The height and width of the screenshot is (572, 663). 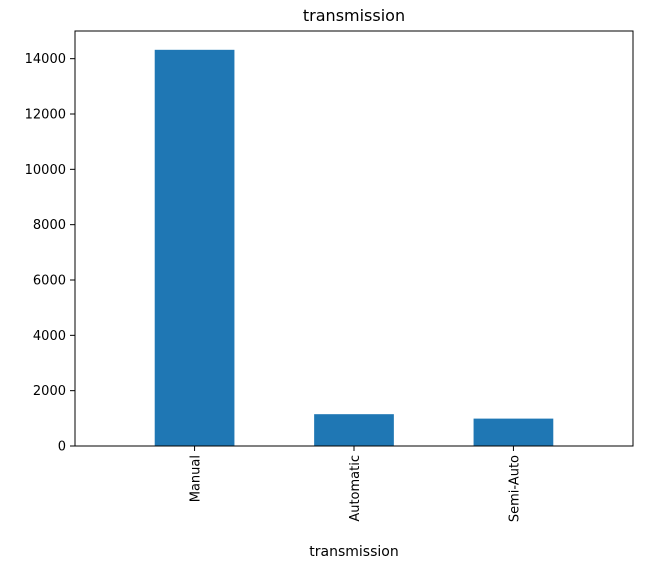 I want to click on y-tick-label: 12000, so click(x=45, y=115).